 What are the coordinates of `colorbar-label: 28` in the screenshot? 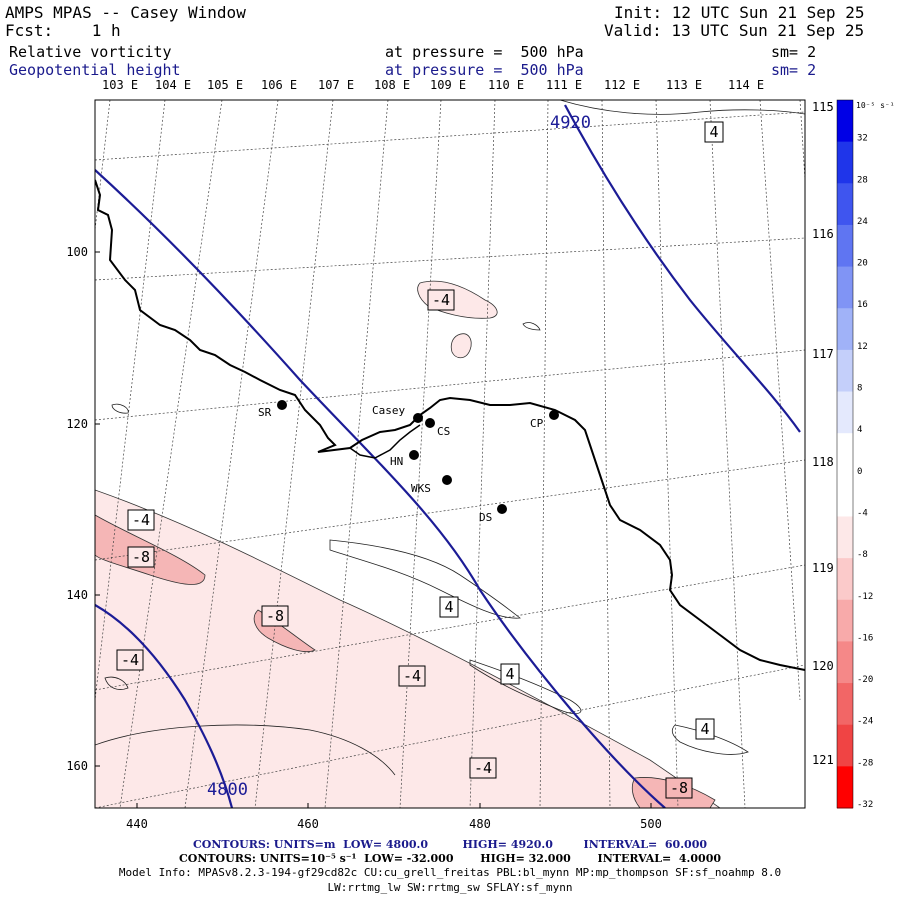 It's located at (862, 180).